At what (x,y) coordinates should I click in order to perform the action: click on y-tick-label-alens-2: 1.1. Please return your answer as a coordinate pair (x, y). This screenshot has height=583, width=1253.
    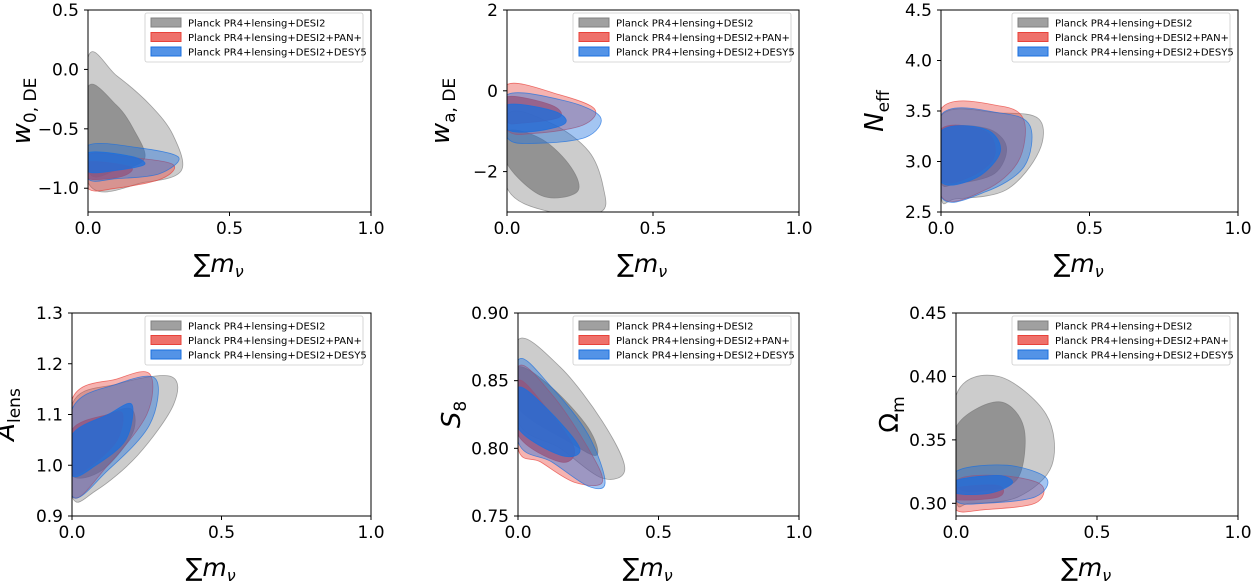
    Looking at the image, I should click on (49, 416).